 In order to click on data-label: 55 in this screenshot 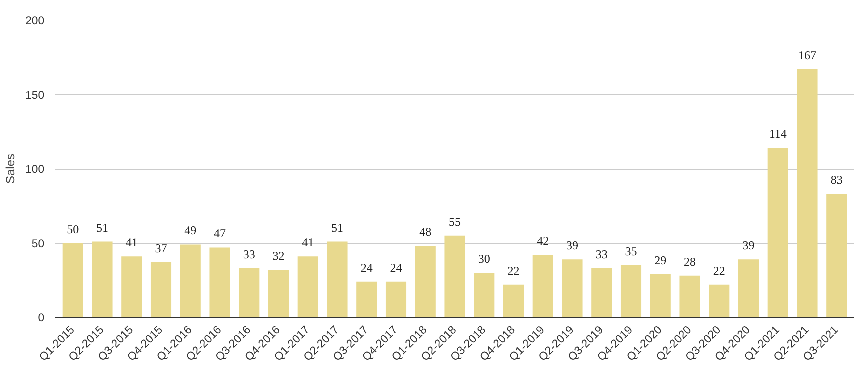, I will do `click(455, 221)`.